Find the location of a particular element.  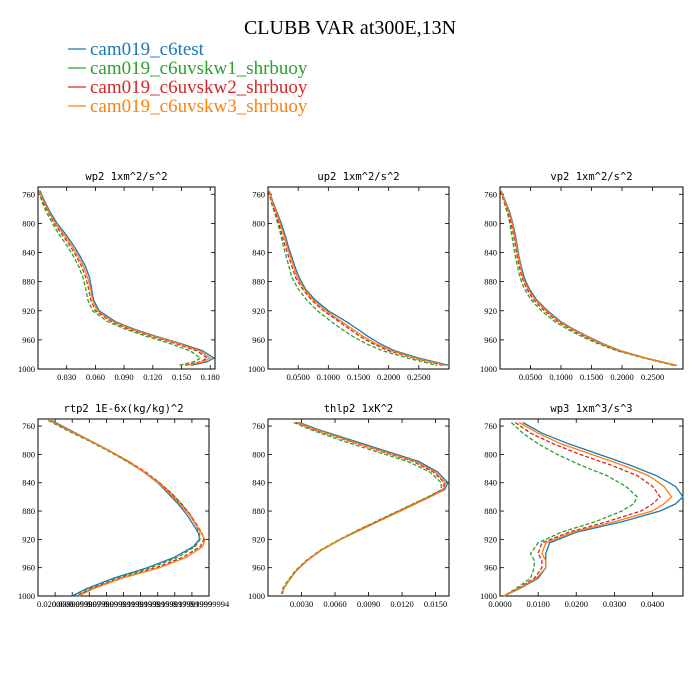

panel-title: wp3 1xm^3/s^3 is located at coordinates (591, 409).